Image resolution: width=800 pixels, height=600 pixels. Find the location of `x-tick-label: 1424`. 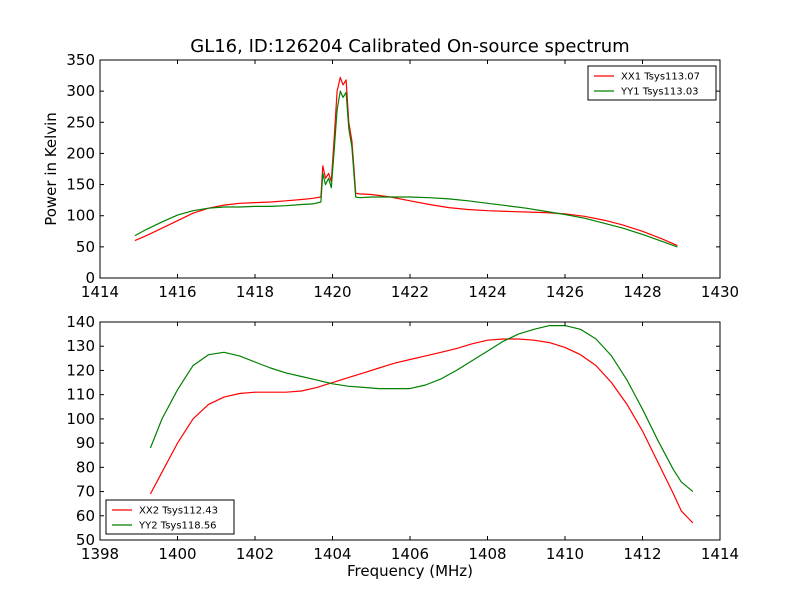

x-tick-label: 1424 is located at coordinates (487, 292).